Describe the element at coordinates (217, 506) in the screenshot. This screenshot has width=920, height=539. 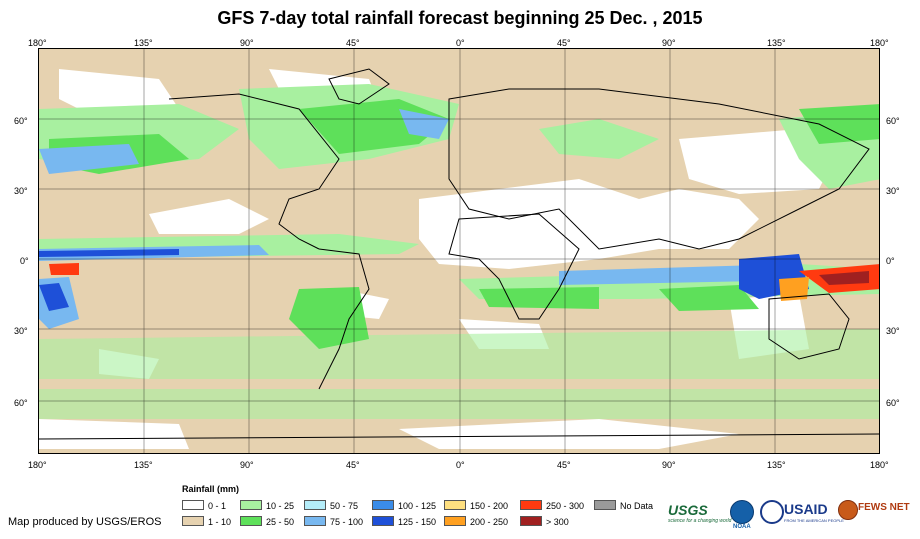
I see `legend-label: 0 - 1` at that location.